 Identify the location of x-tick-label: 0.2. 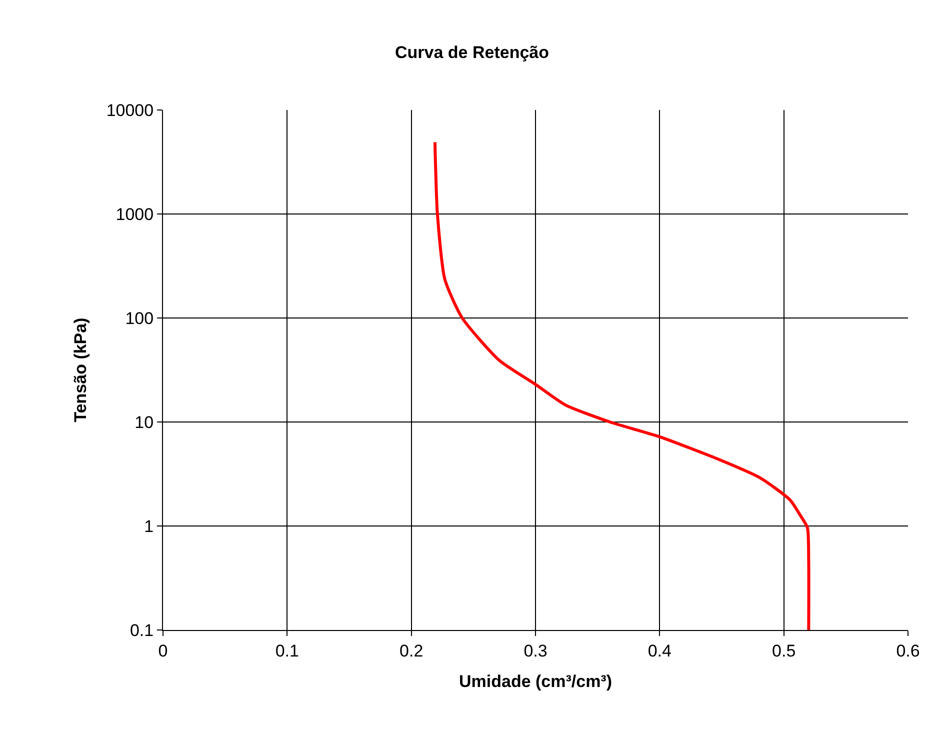
(412, 650).